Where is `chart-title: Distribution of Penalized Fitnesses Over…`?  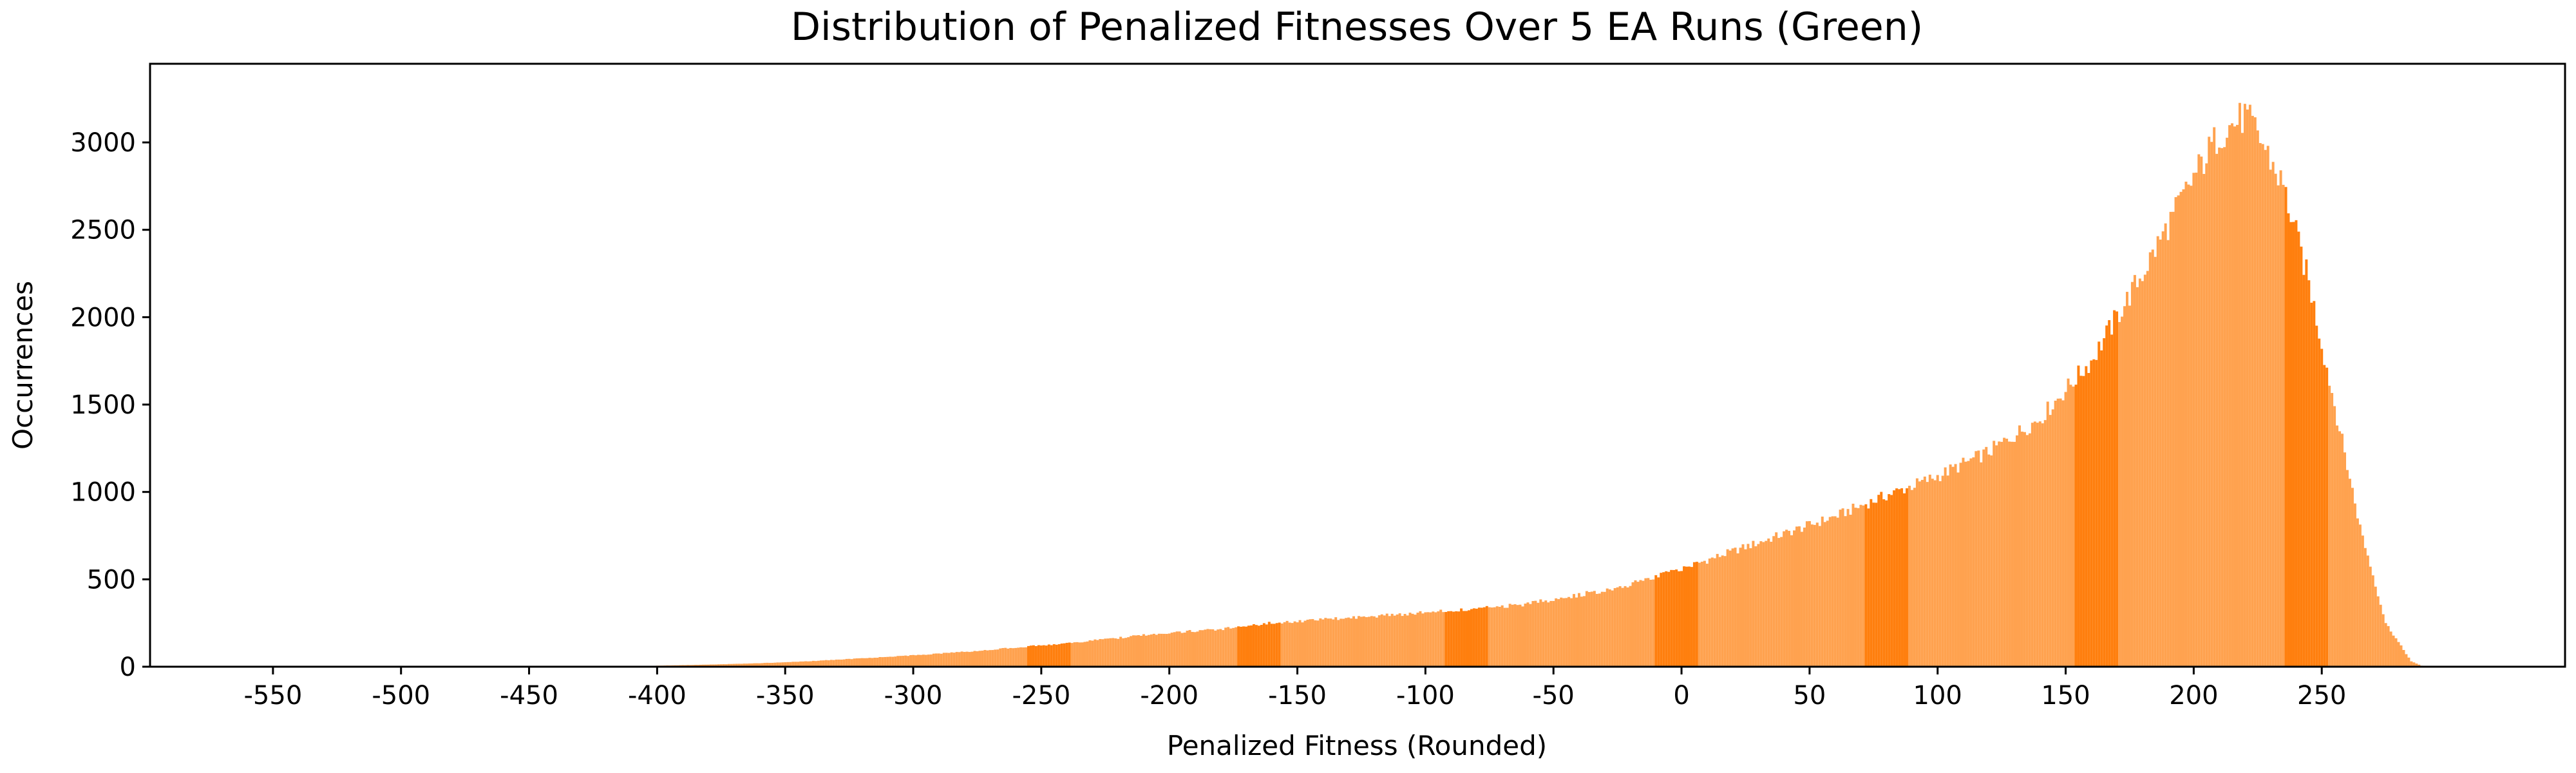 chart-title: Distribution of Penalized Fitnesses Over… is located at coordinates (1357, 27).